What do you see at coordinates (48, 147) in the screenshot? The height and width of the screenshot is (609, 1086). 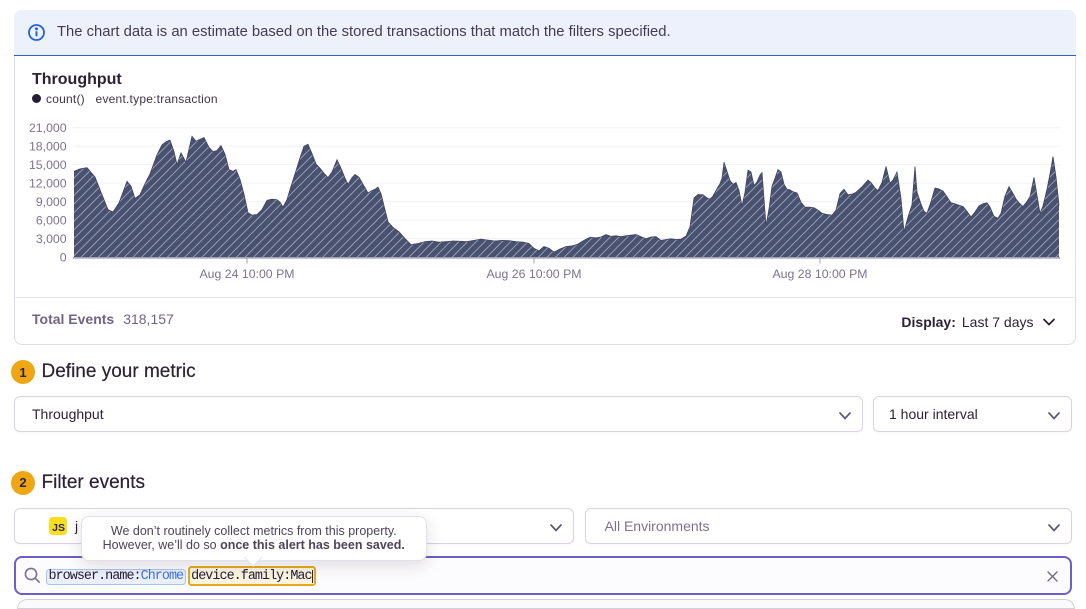 I see `svg-text: 18,000` at bounding box center [48, 147].